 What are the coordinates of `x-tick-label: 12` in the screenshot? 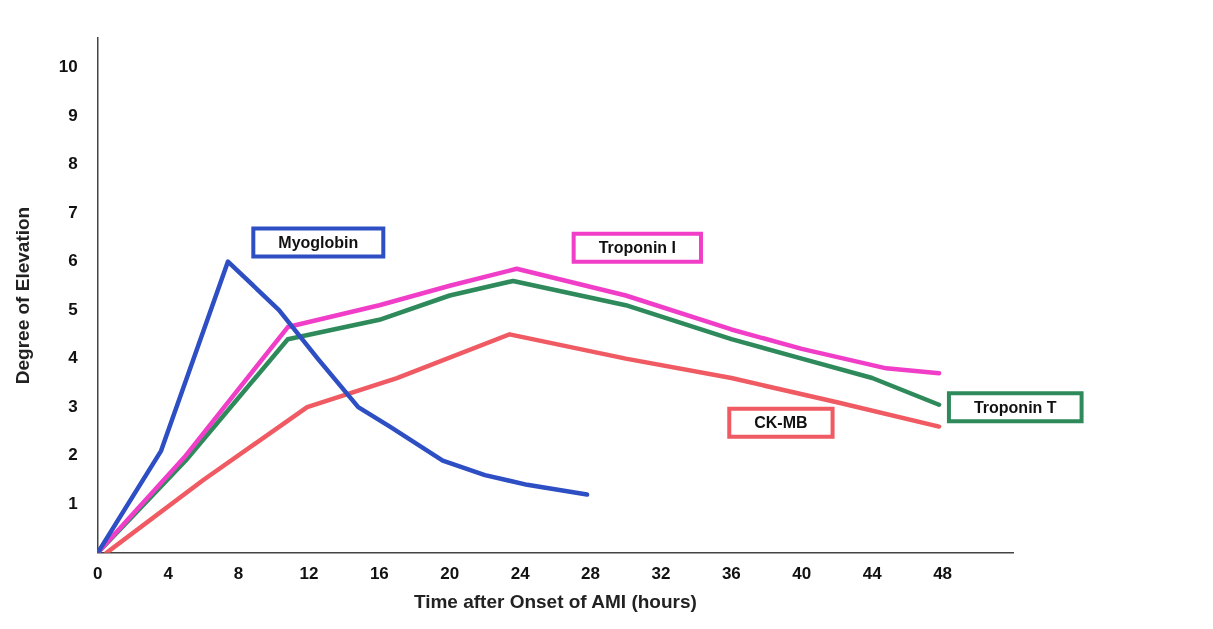 It's located at (309, 573).